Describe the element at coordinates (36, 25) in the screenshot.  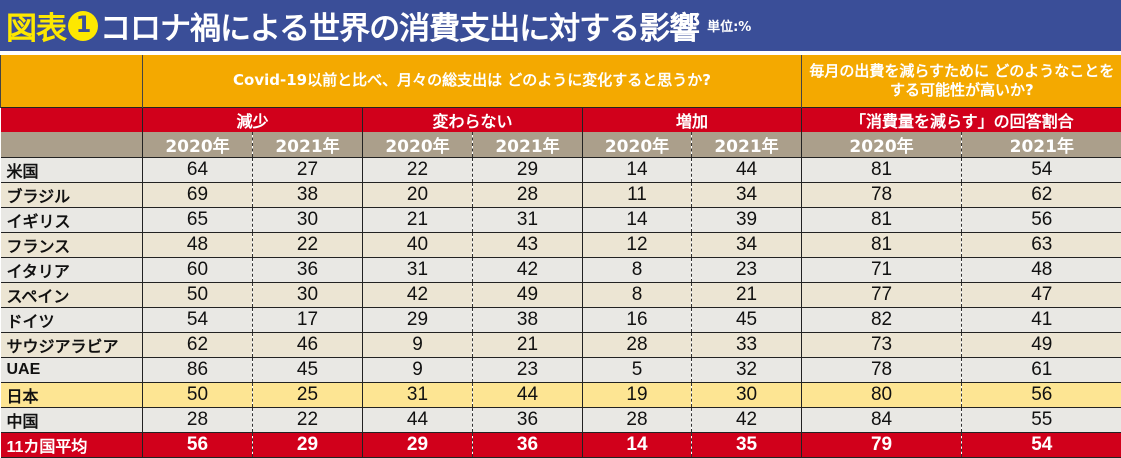
I see `title-tag: 図表` at that location.